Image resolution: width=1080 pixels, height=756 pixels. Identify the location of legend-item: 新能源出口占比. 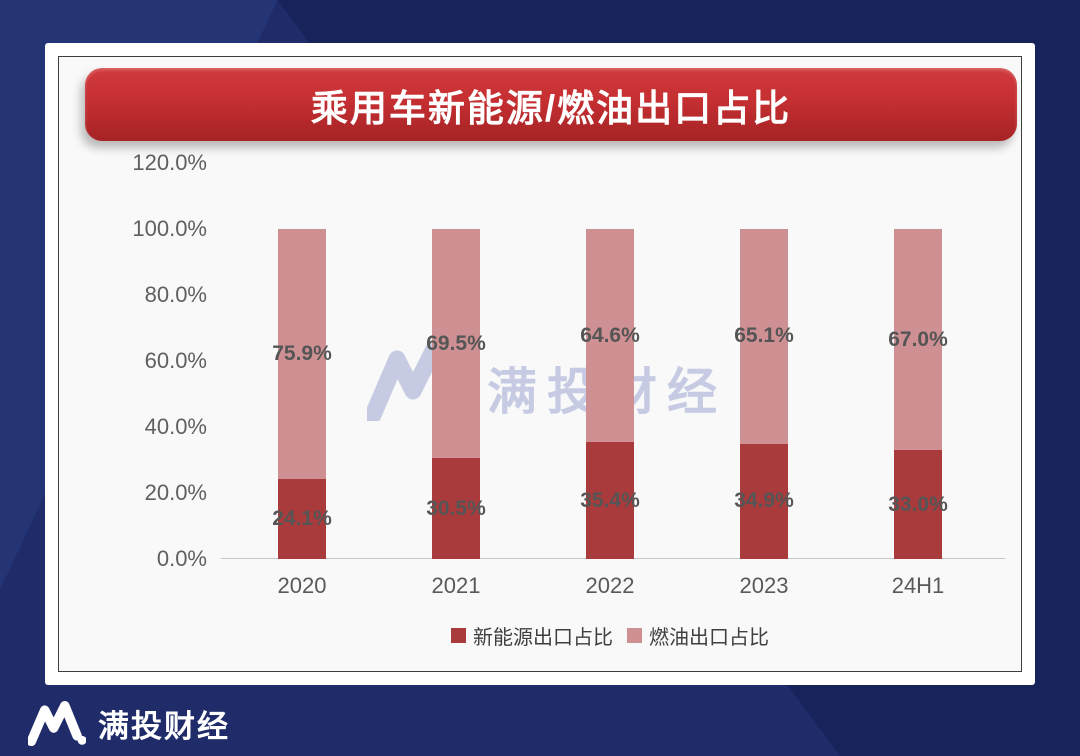
(532, 635).